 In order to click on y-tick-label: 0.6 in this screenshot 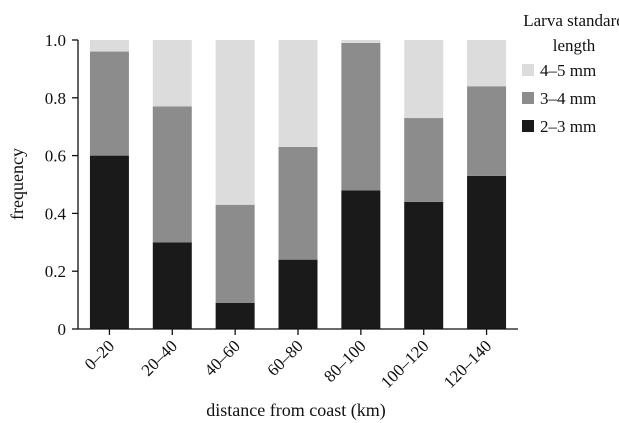, I will do `click(55, 156)`.